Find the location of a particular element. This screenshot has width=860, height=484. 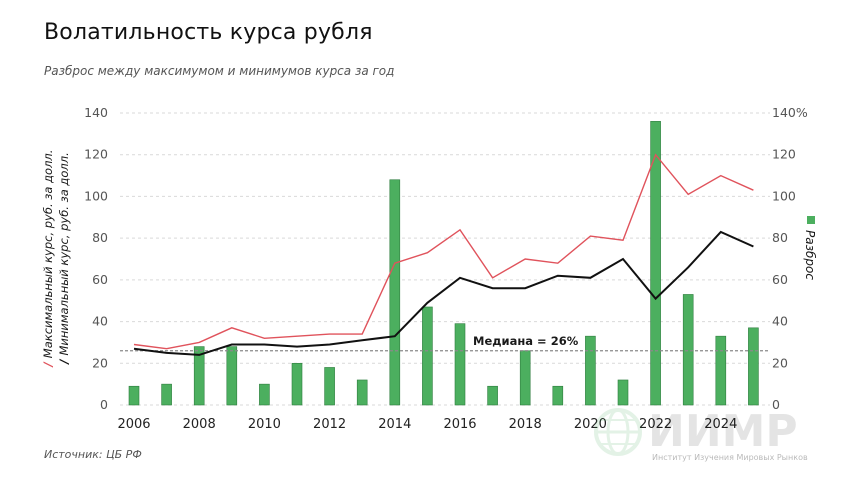

y-tick-right: 100 is located at coordinates (784, 195).